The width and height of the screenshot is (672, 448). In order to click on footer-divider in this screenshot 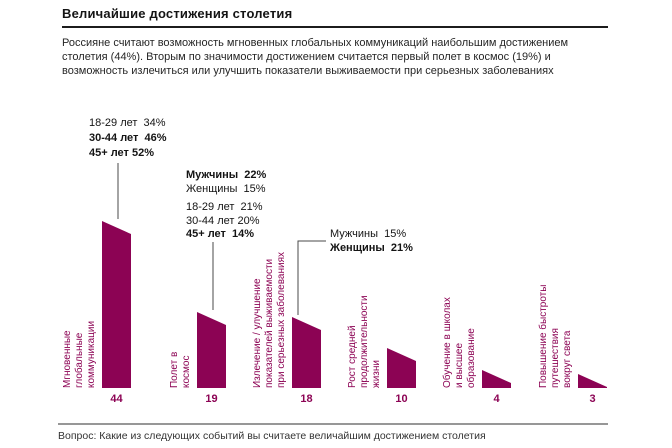, I will do `click(333, 424)`.